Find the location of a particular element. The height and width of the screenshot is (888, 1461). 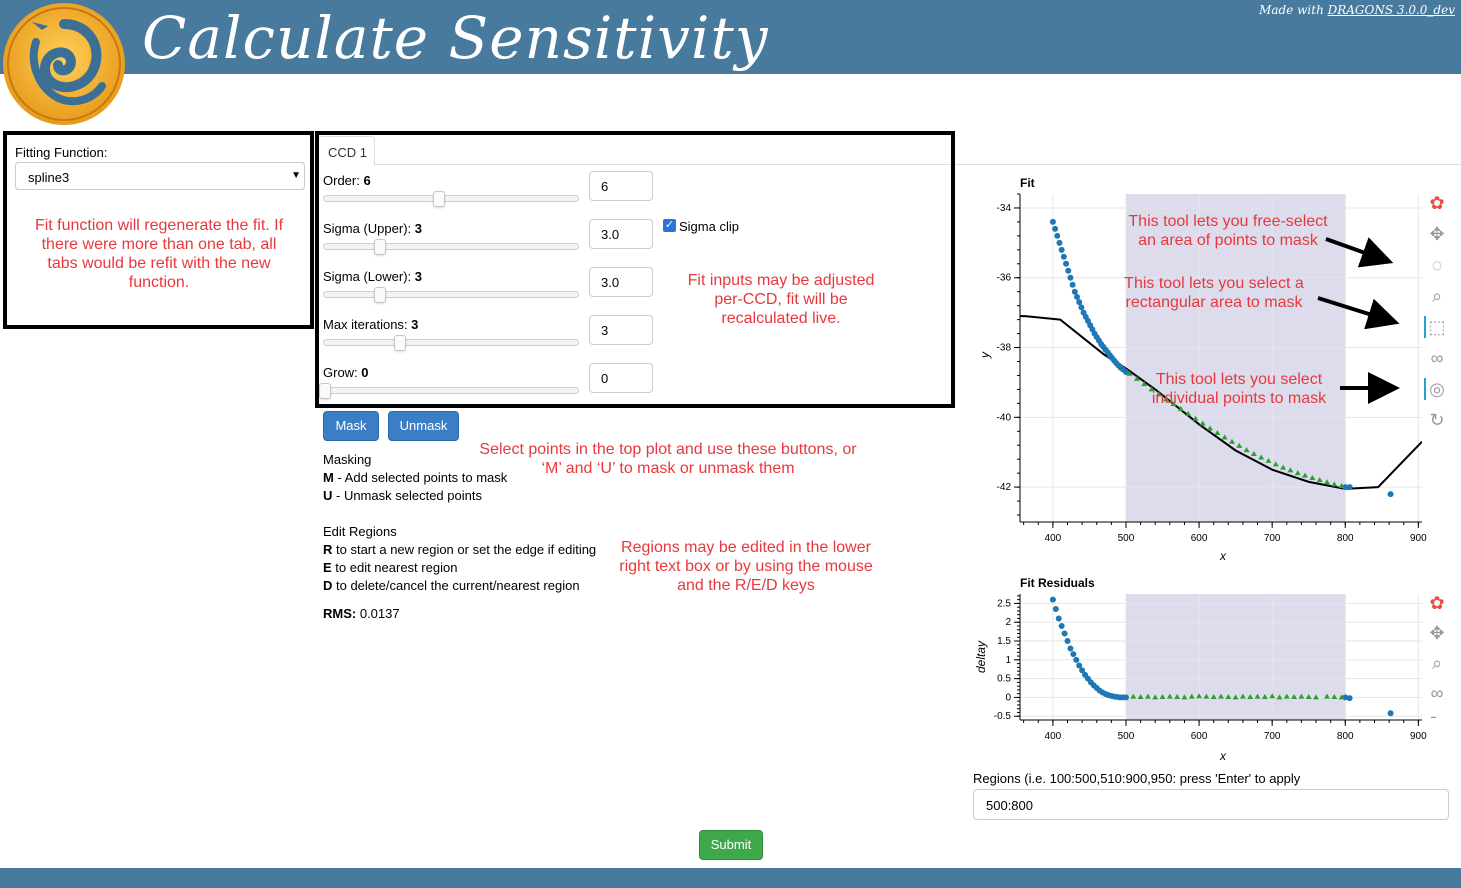

max-iterations-slider is located at coordinates (451, 342).